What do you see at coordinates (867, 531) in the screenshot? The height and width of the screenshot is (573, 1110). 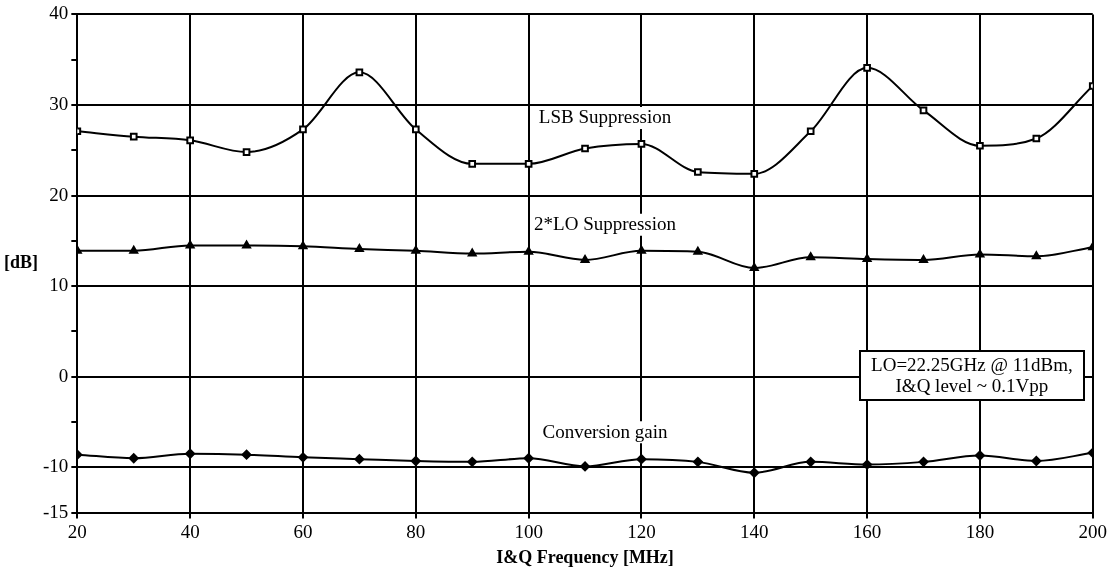 I see `x-tick-label: 160` at bounding box center [867, 531].